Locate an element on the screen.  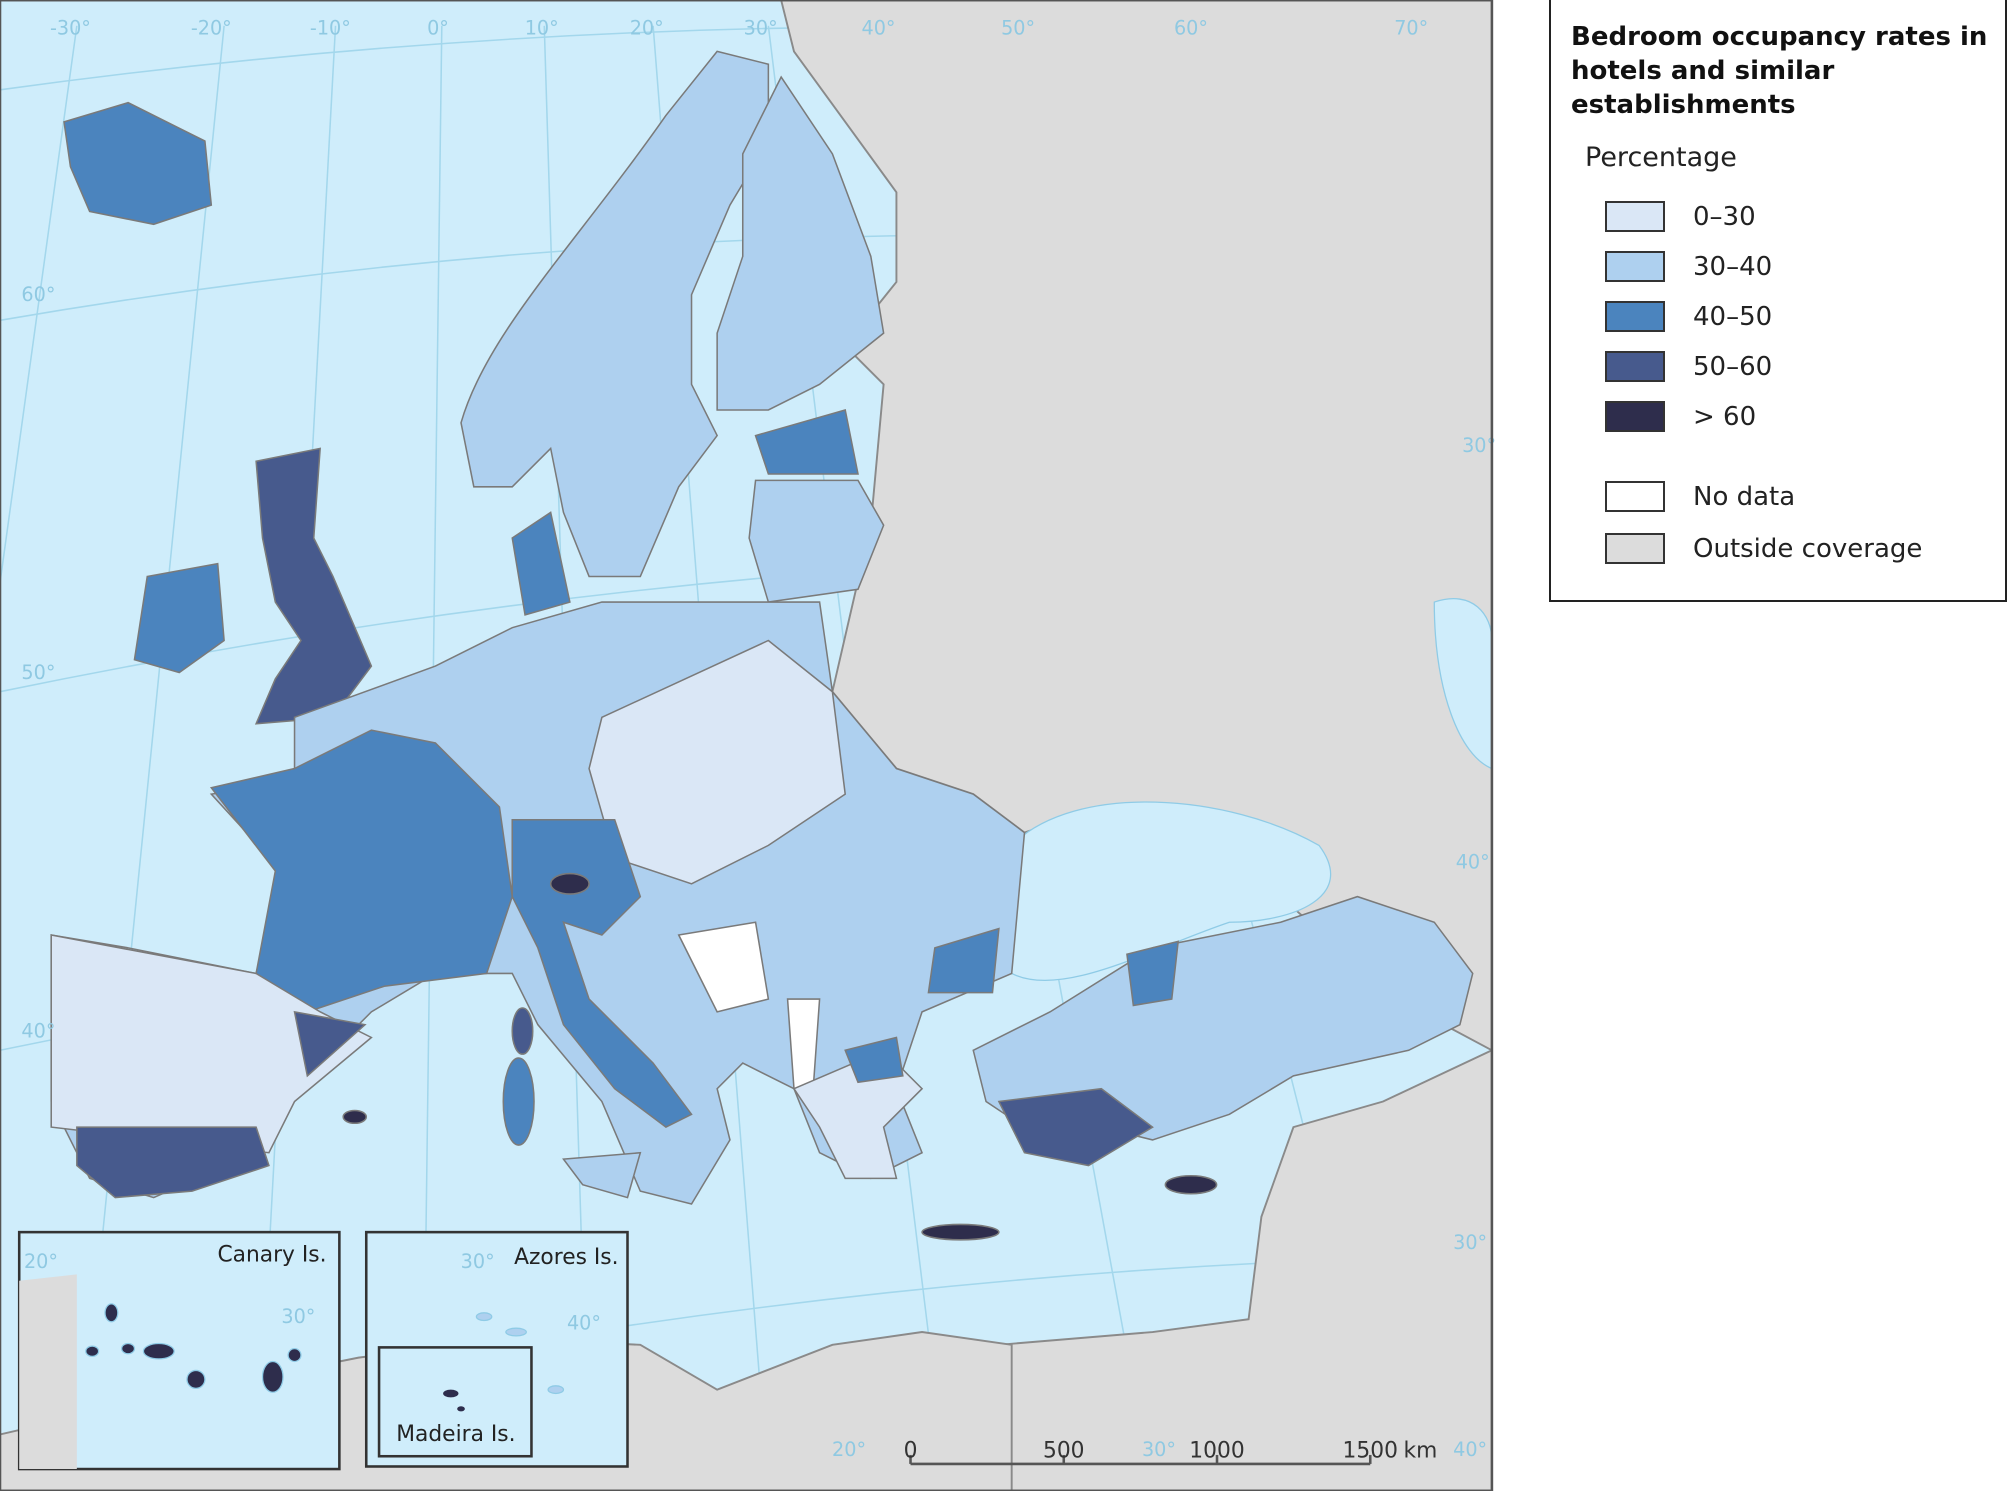
inset-frame is located at coordinates (455, 1402).